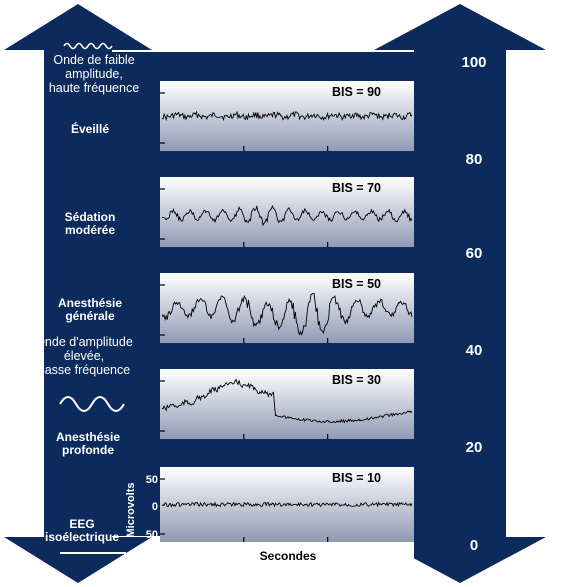 This screenshot has width=569, height=587. I want to click on state-label-1: Éveillé, so click(90, 128).